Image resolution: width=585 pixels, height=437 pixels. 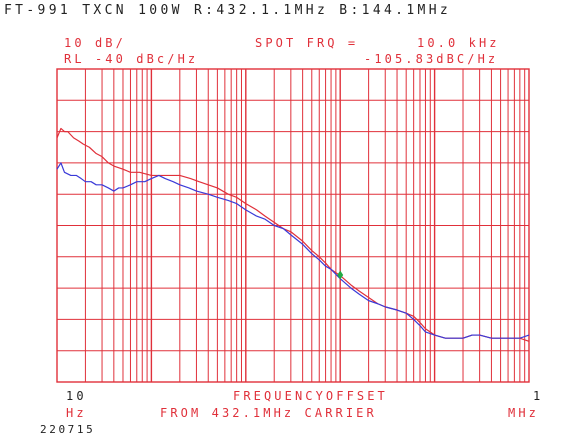 I want to click on x-axis-sublabel: FROM 432.1MHz CARRIER, so click(x=268, y=413).